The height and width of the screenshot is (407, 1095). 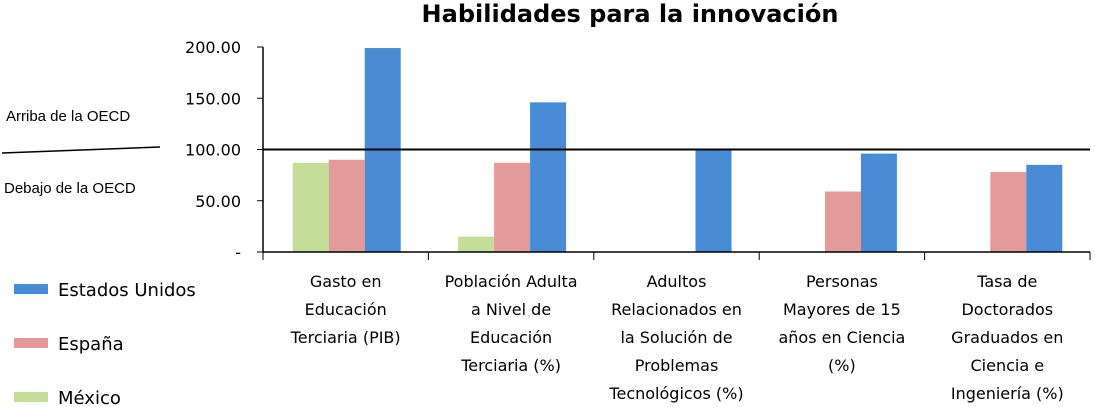 I want to click on below-oecd-label: Debajo de la OECD, so click(x=70, y=188).